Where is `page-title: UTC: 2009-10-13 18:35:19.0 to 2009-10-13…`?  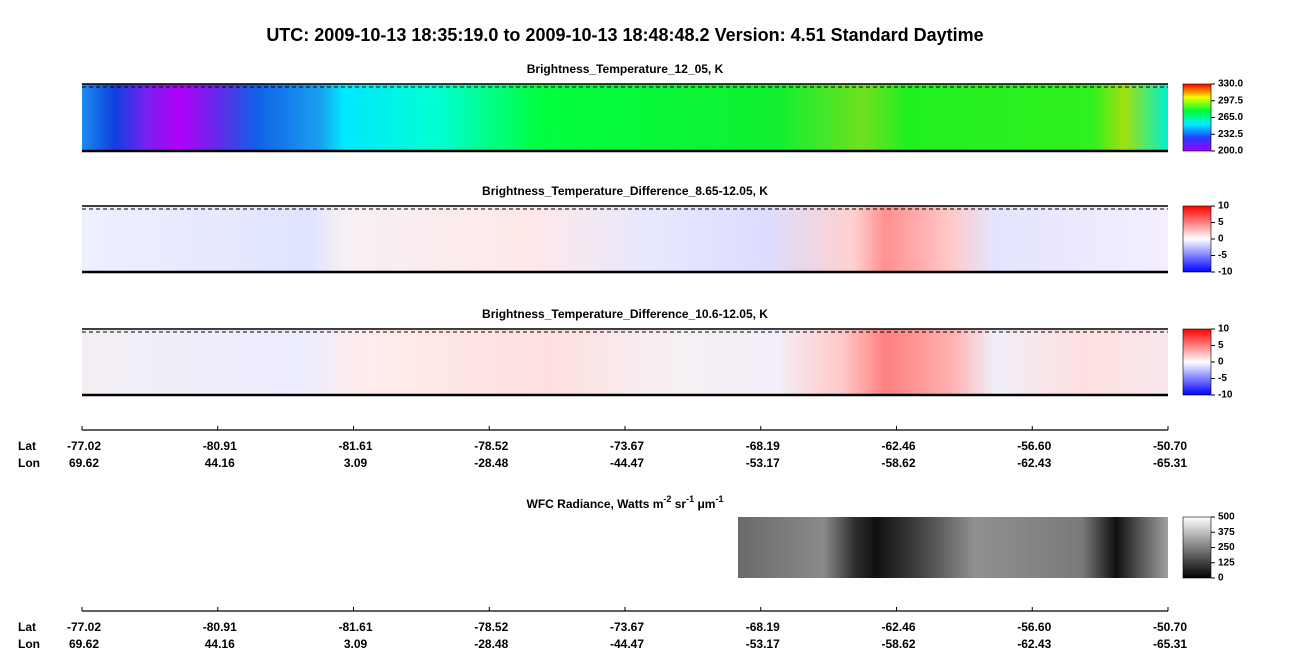
page-title: UTC: 2009-10-13 18:35:19.0 to 2009-10-13… is located at coordinates (624, 35).